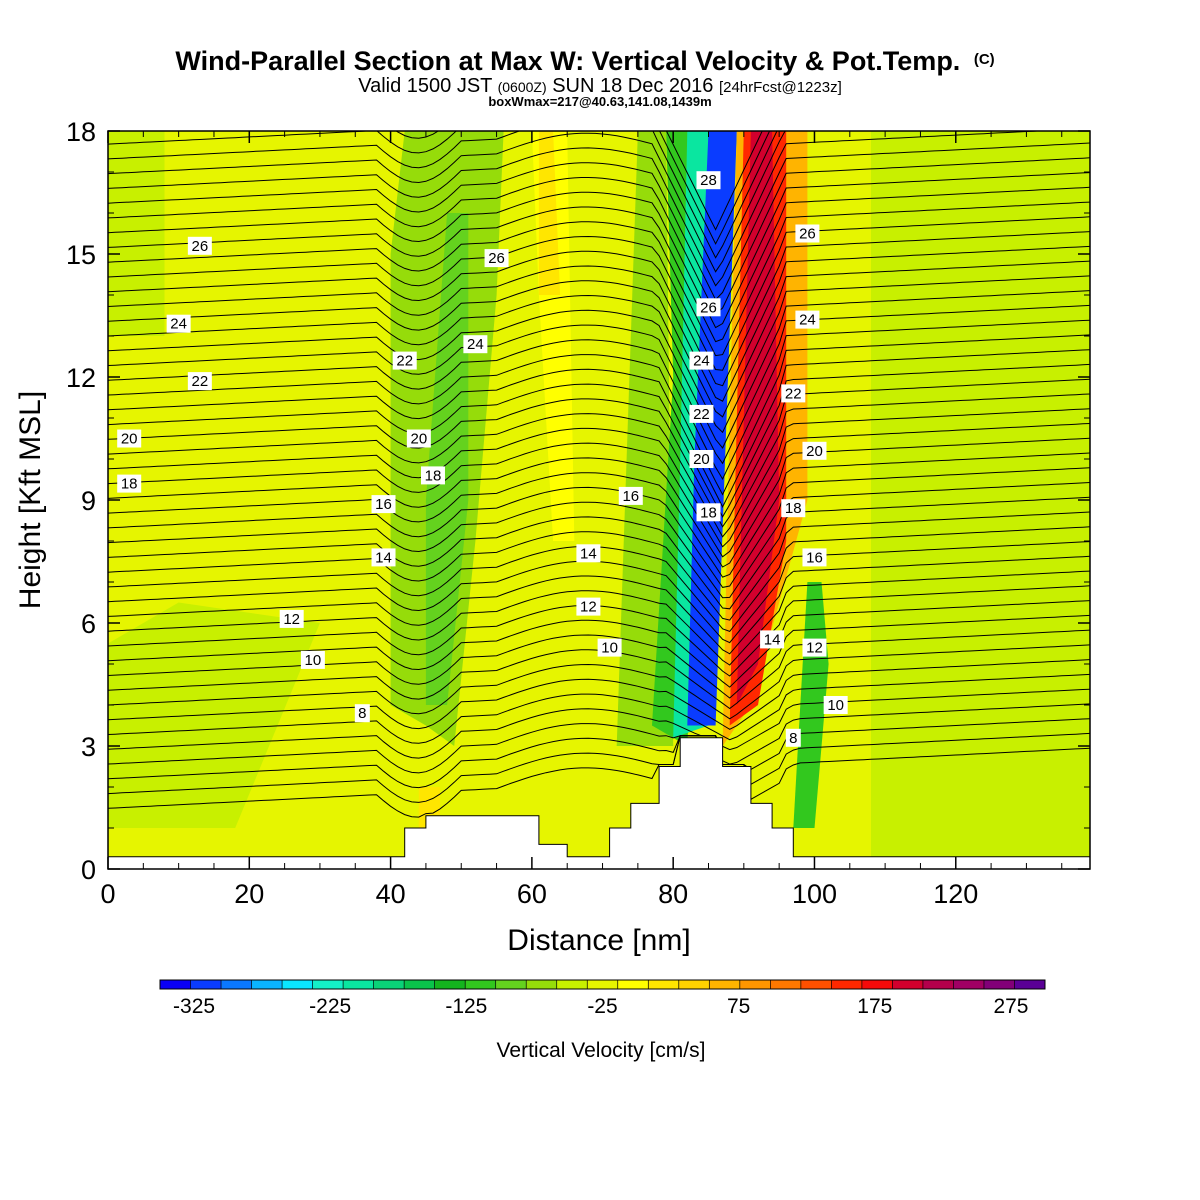 This screenshot has height=1200, width=1200. I want to click on contour-label-8-9: 8, so click(362, 713).